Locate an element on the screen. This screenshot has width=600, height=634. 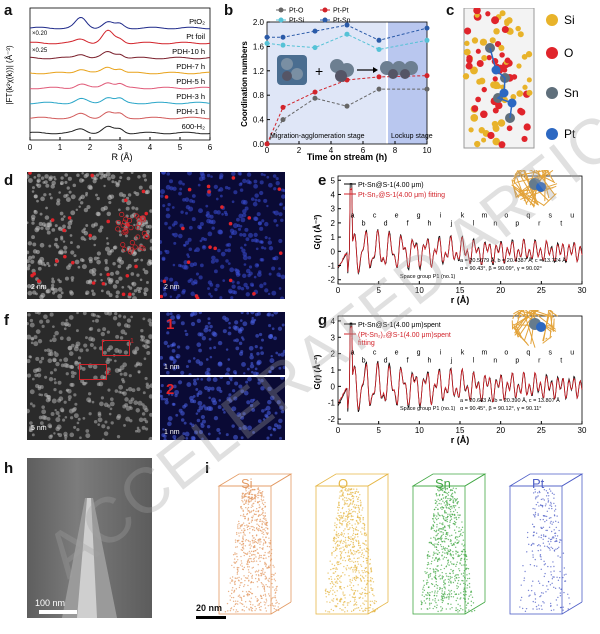
b-ytick: 2.0 is located at coordinates (259, 22).